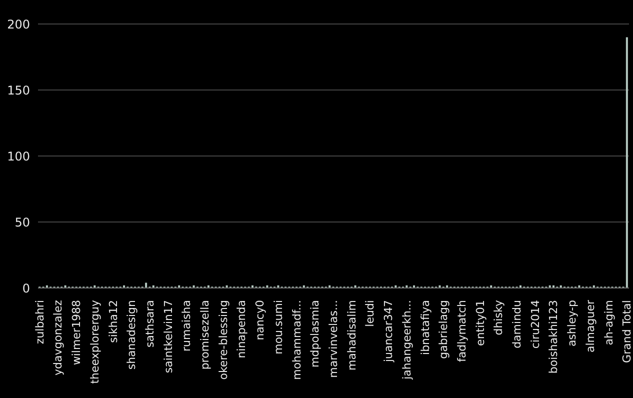  Describe the element at coordinates (278, 327) in the screenshot. I see `x-tick-label: mou.sumi` at that location.